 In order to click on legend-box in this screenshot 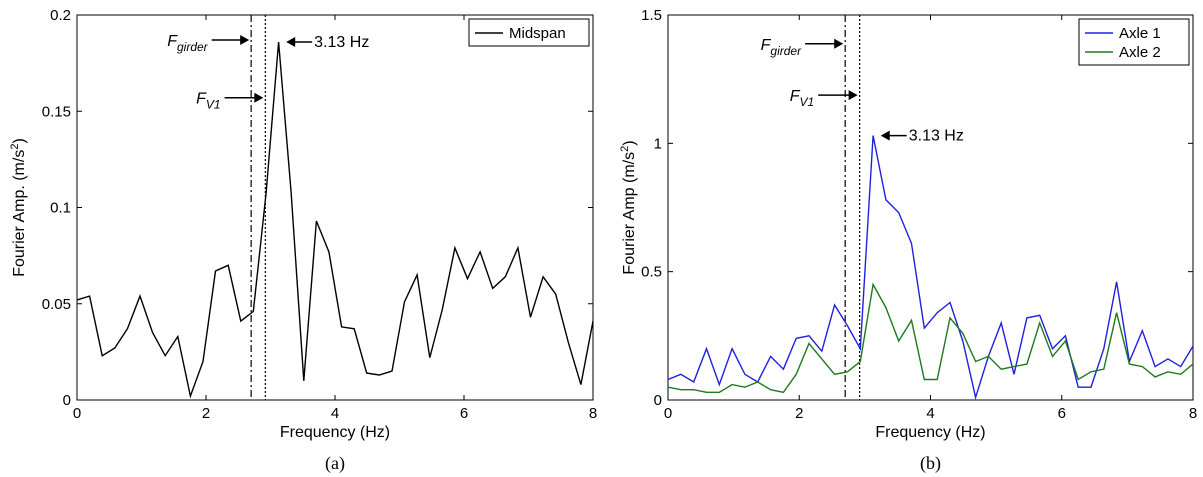, I will do `click(1134, 42)`.